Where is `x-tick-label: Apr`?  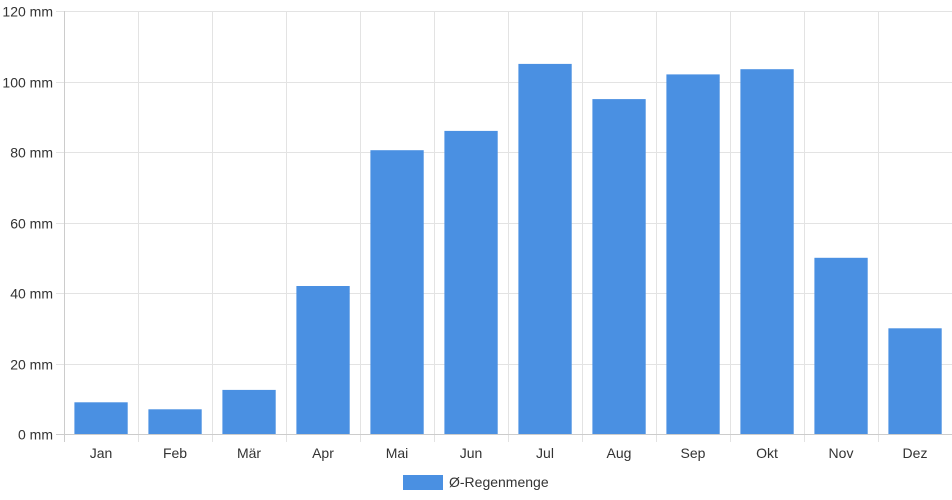
x-tick-label: Apr is located at coordinates (323, 453).